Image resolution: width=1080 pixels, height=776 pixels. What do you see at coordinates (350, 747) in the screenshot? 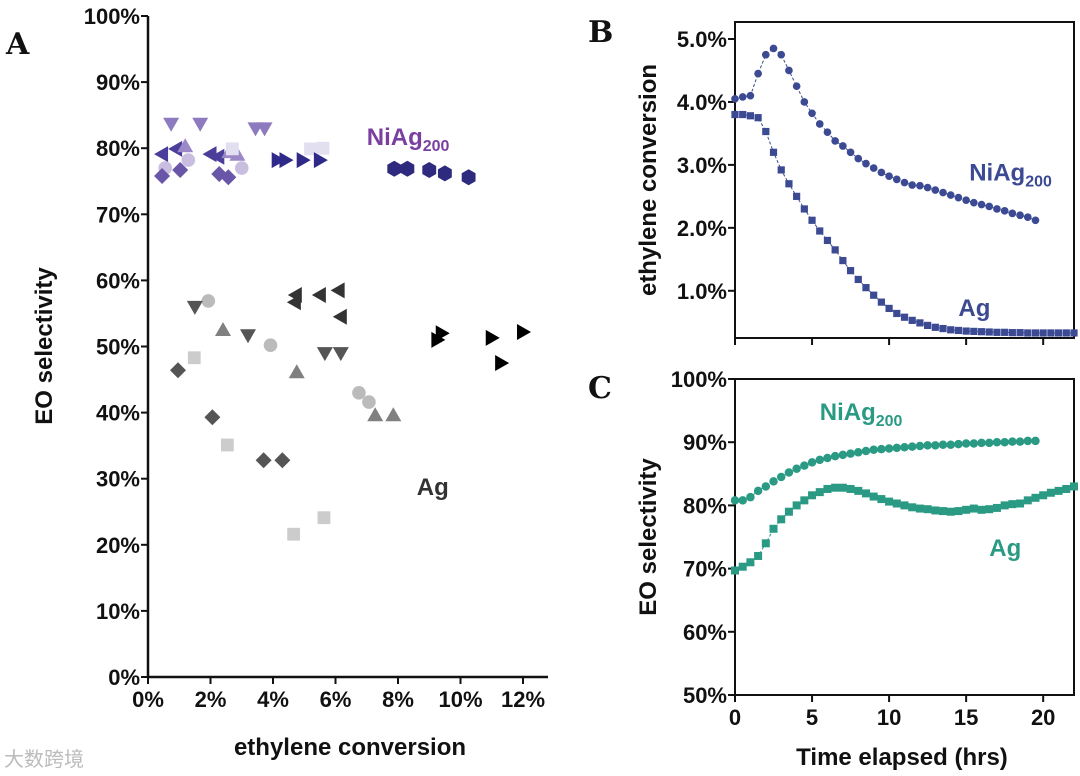
I see `panel-a-xlabel: ethylene conversion` at bounding box center [350, 747].